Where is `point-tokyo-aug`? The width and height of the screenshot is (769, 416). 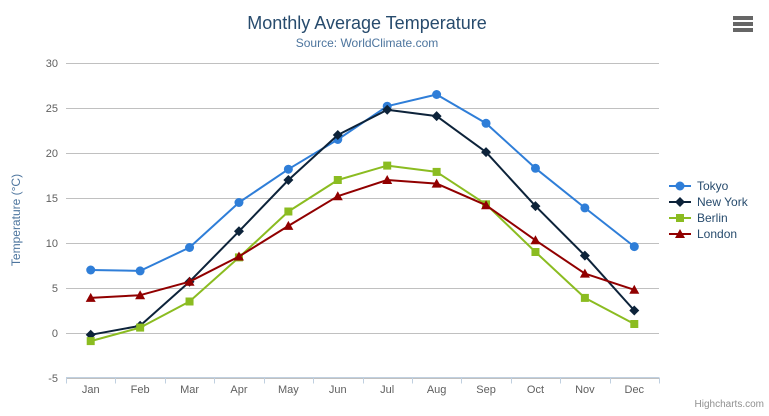 point-tokyo-aug is located at coordinates (437, 94).